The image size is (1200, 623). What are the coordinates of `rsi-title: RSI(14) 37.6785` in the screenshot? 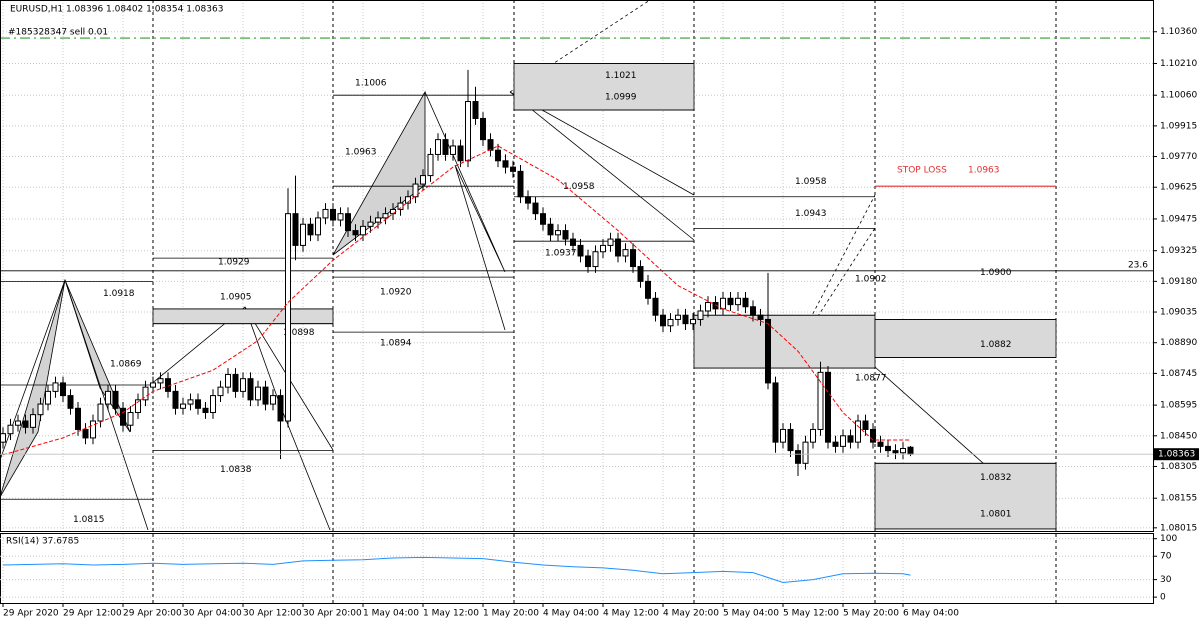 It's located at (42, 542).